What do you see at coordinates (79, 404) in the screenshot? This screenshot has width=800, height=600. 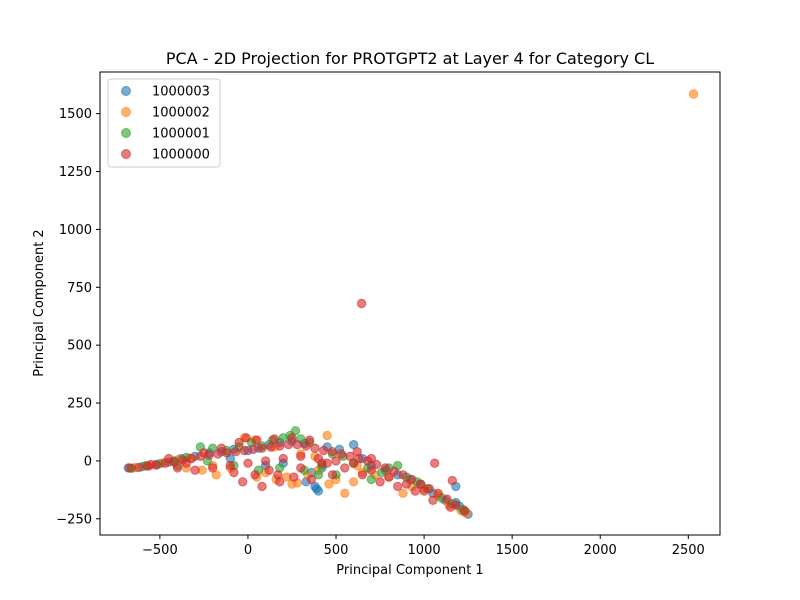 I see `y-tick-label: 250` at bounding box center [79, 404].